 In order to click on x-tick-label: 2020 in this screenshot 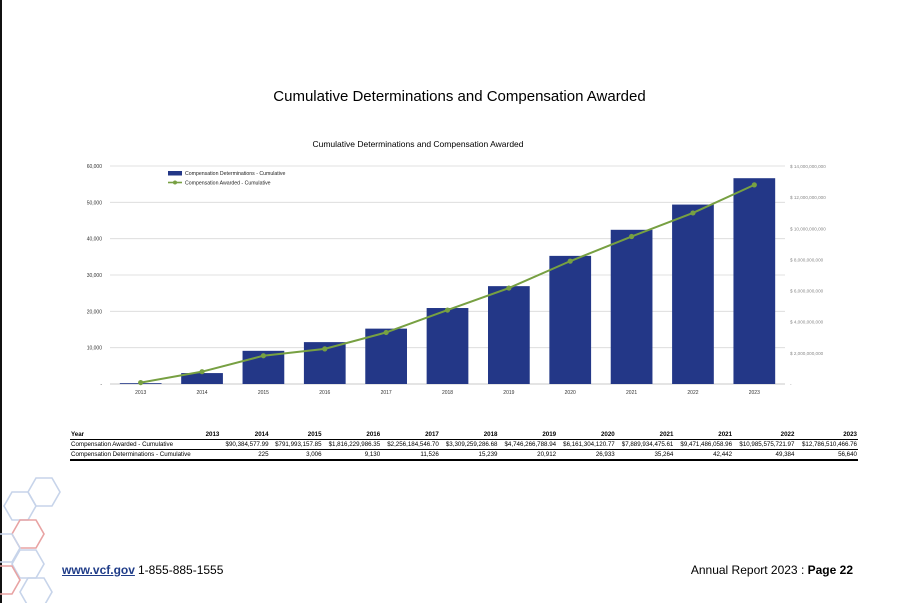, I will do `click(570, 393)`.